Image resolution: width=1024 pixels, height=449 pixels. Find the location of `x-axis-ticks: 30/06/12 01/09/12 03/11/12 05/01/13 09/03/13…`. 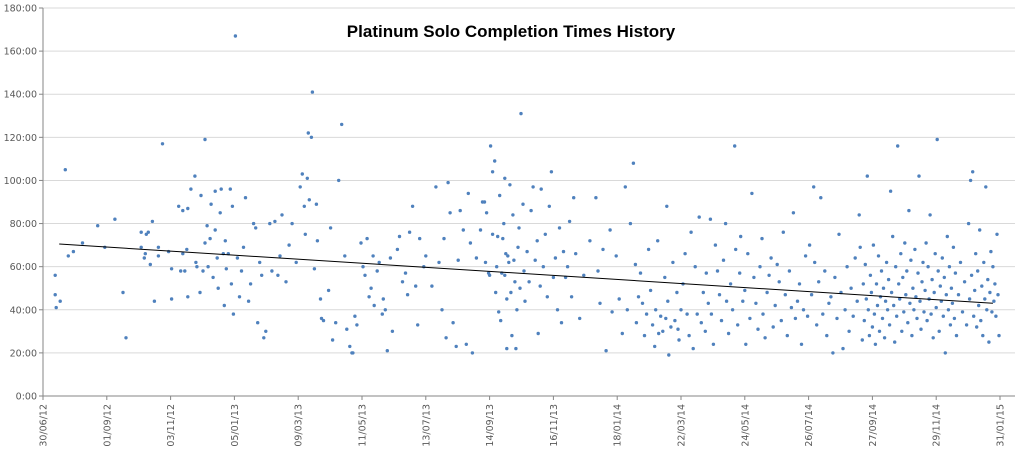

x-axis-ticks: 30/06/12 01/09/12 03/11/12 05/01/13 09/03/13… is located at coordinates (523, 421).